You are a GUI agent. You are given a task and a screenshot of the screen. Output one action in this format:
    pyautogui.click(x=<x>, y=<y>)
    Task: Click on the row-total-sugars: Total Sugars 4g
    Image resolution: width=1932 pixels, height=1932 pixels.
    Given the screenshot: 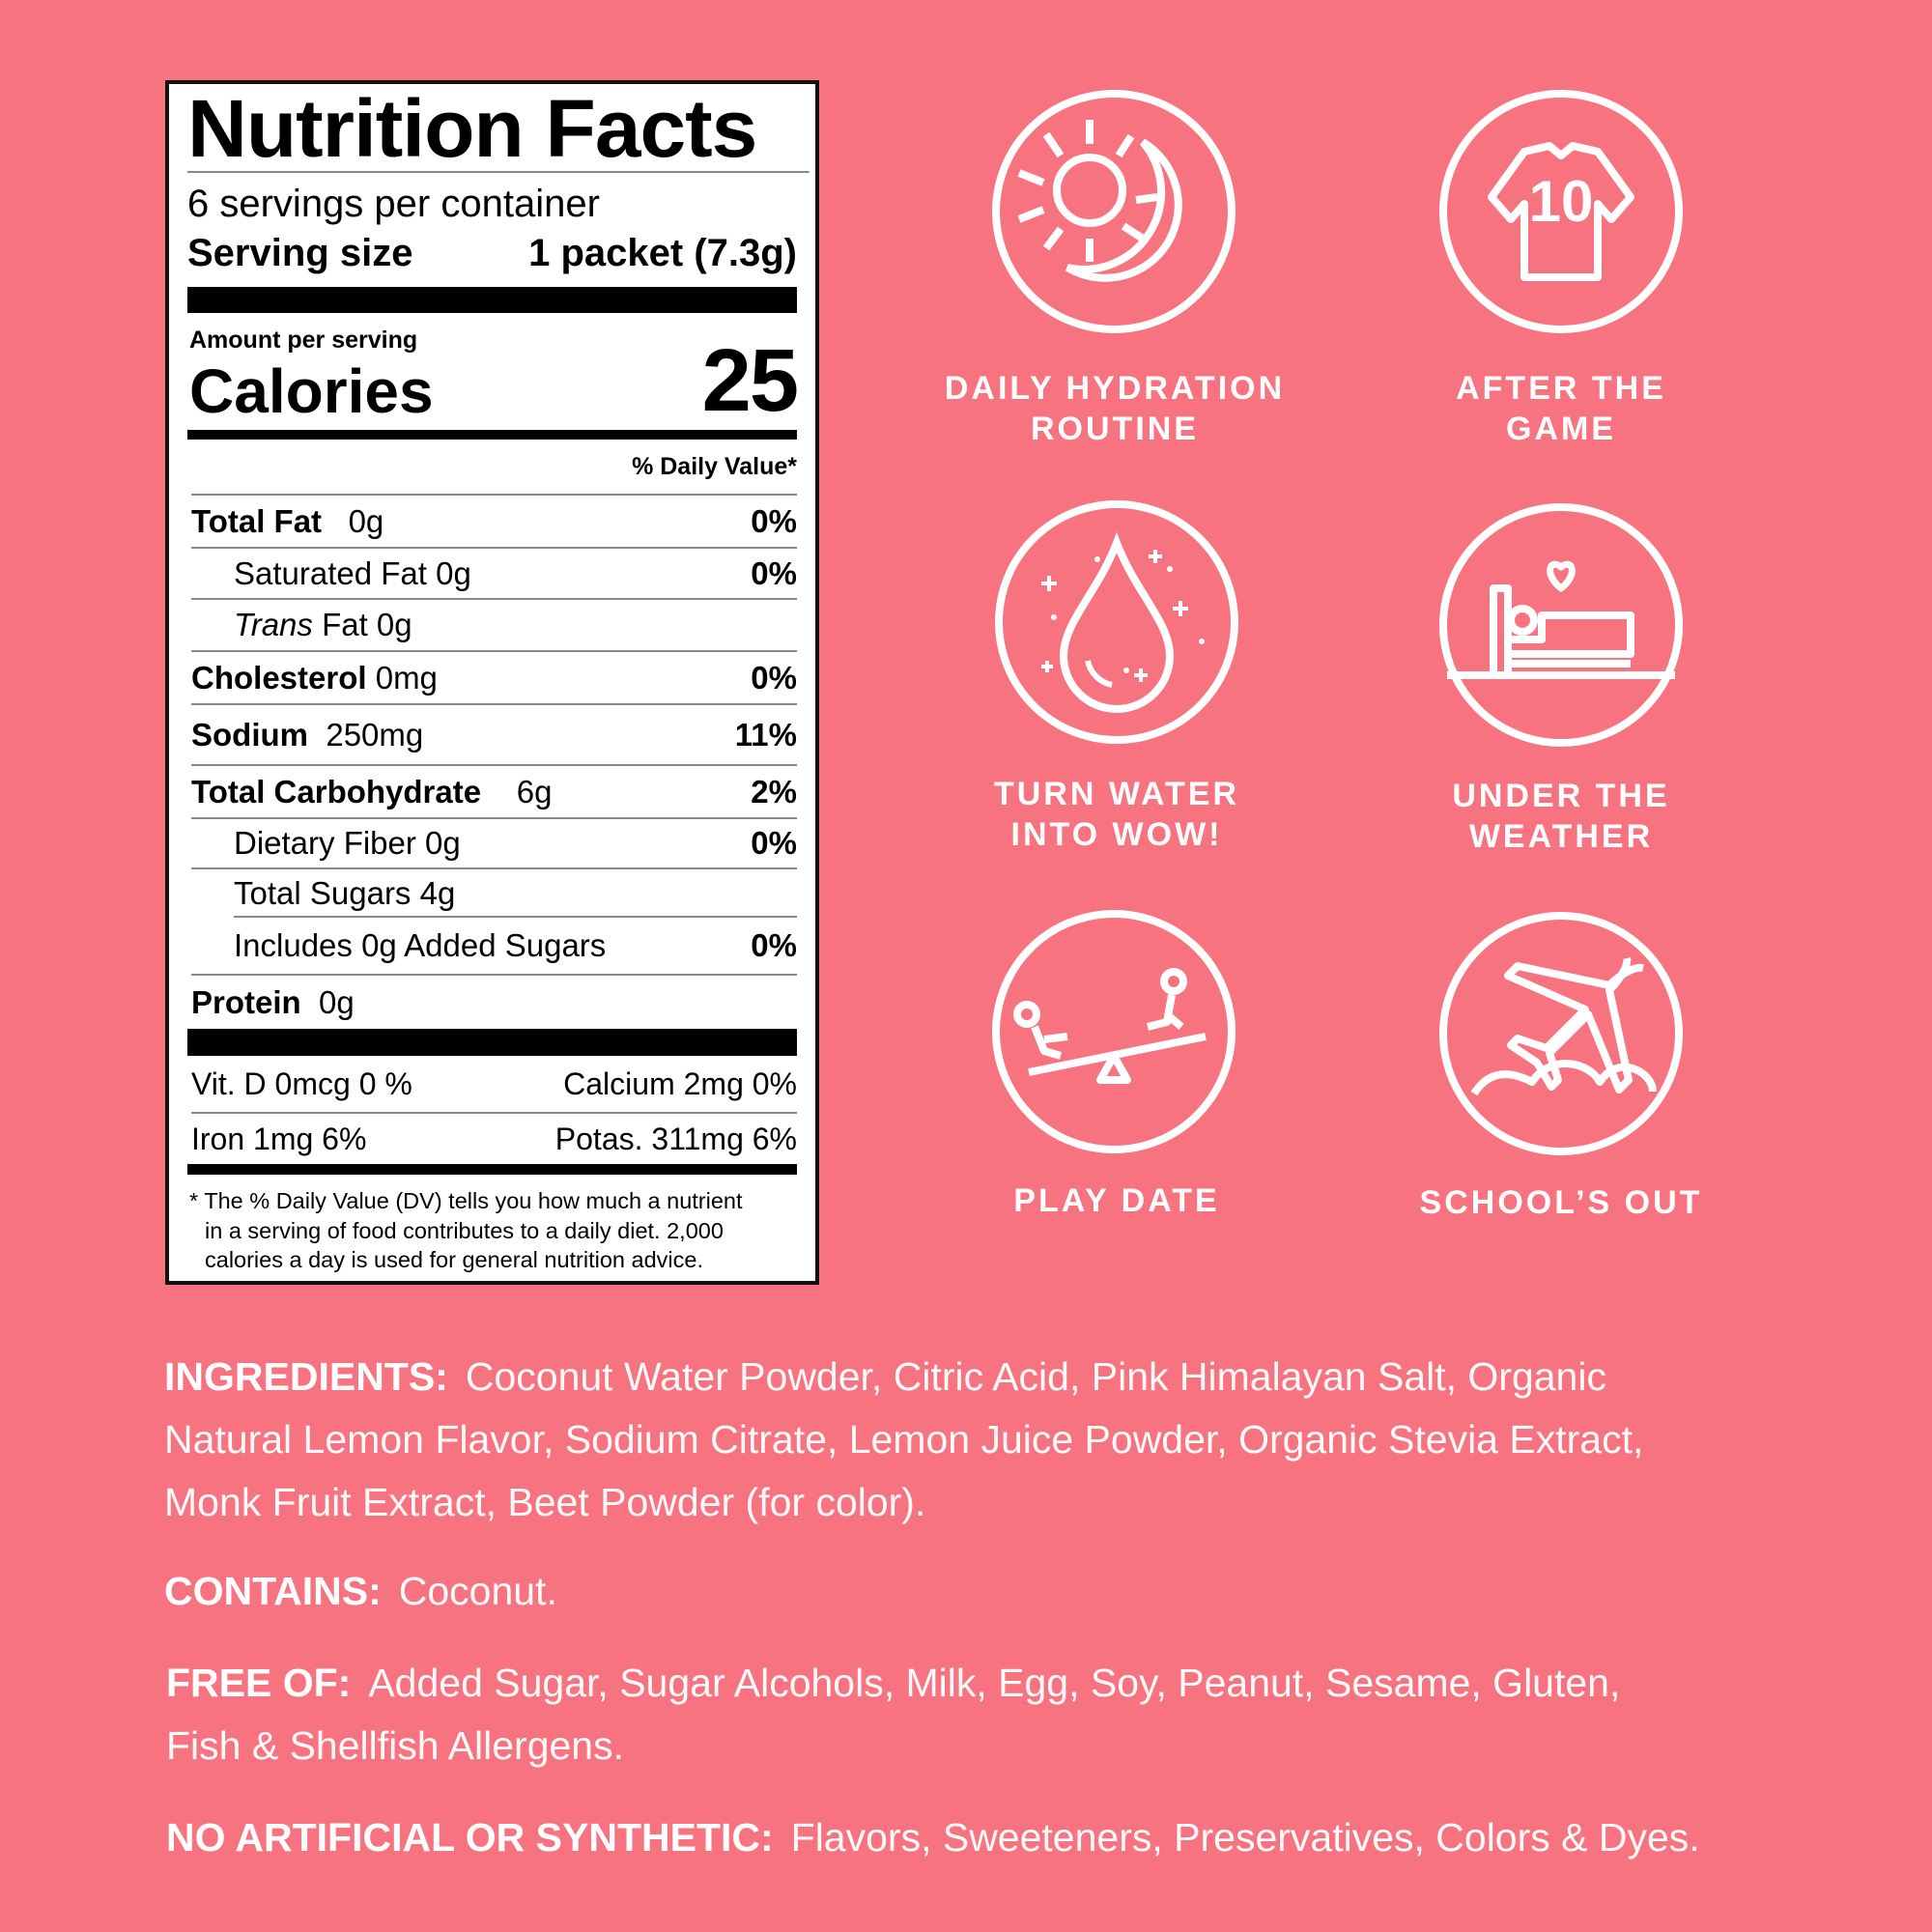 What is the action you would take?
    pyautogui.click(x=494, y=893)
    